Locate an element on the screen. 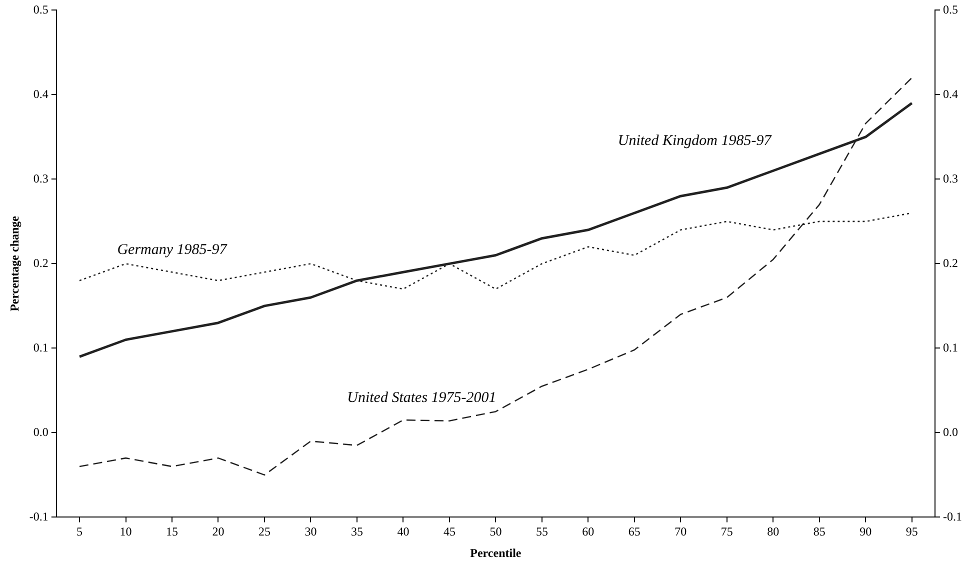  y2-tick-label: 0.1 is located at coordinates (950, 347).